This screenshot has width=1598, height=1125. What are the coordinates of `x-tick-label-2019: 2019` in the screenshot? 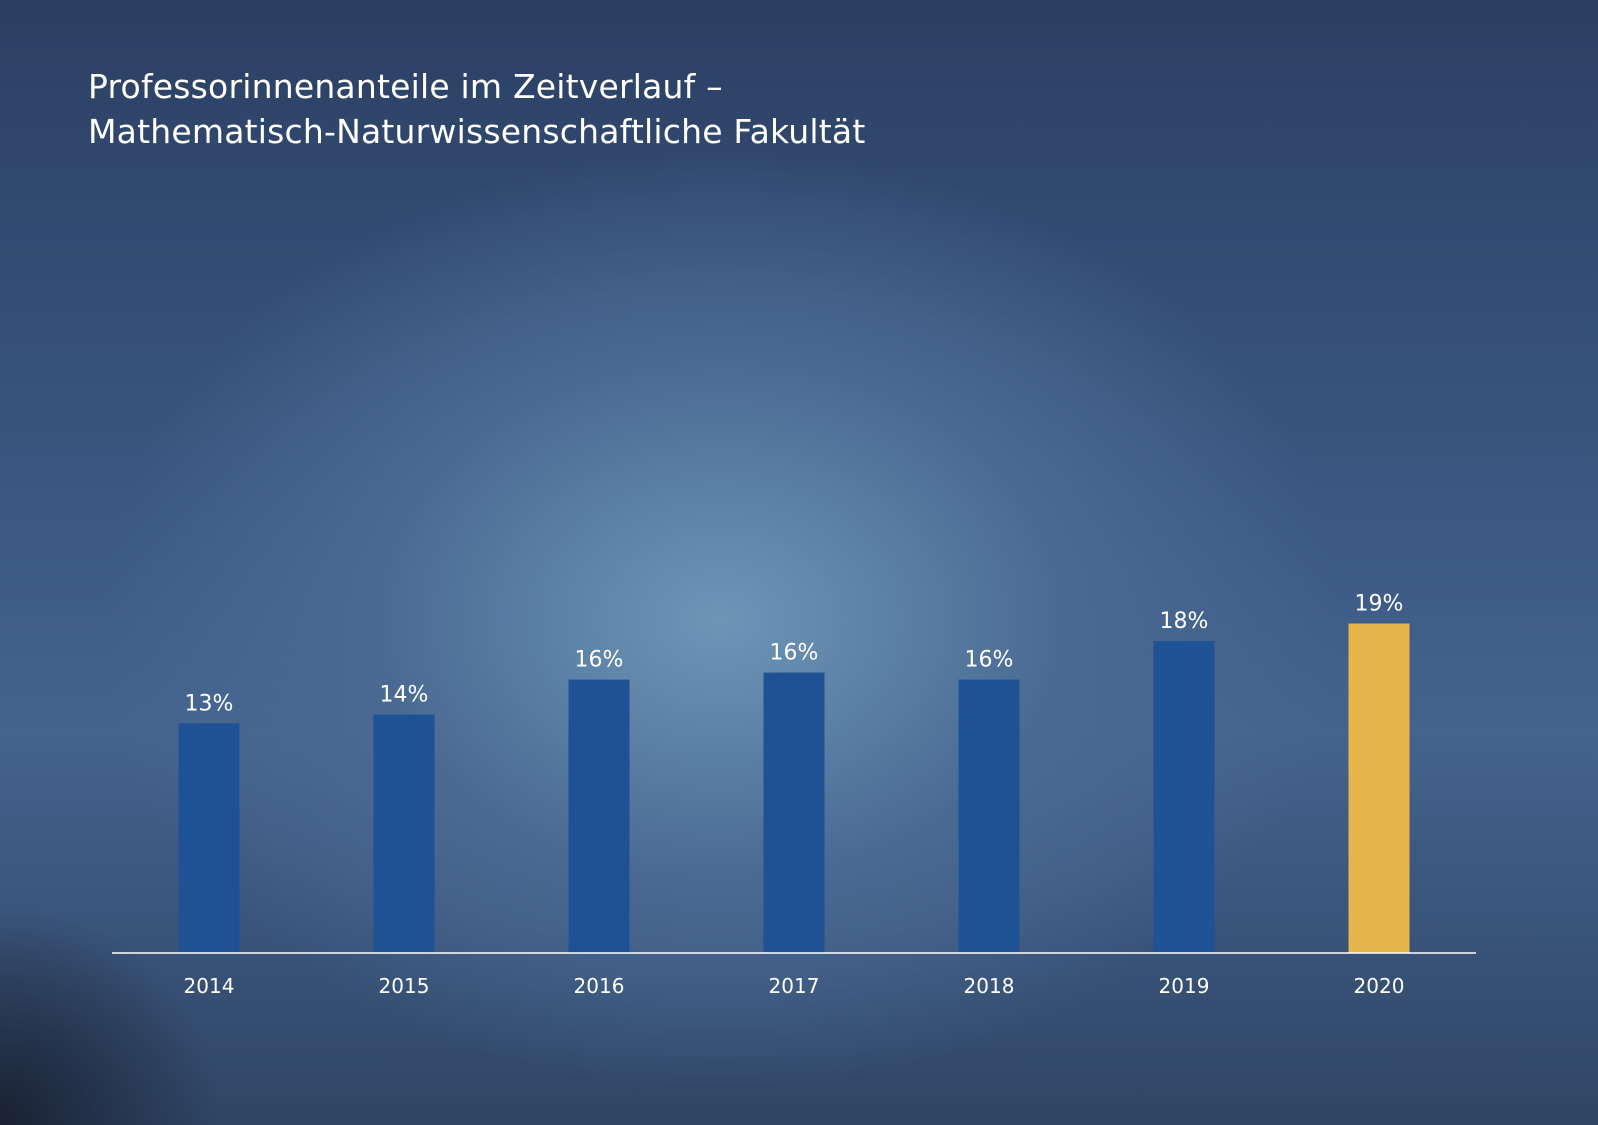 It's located at (1184, 986).